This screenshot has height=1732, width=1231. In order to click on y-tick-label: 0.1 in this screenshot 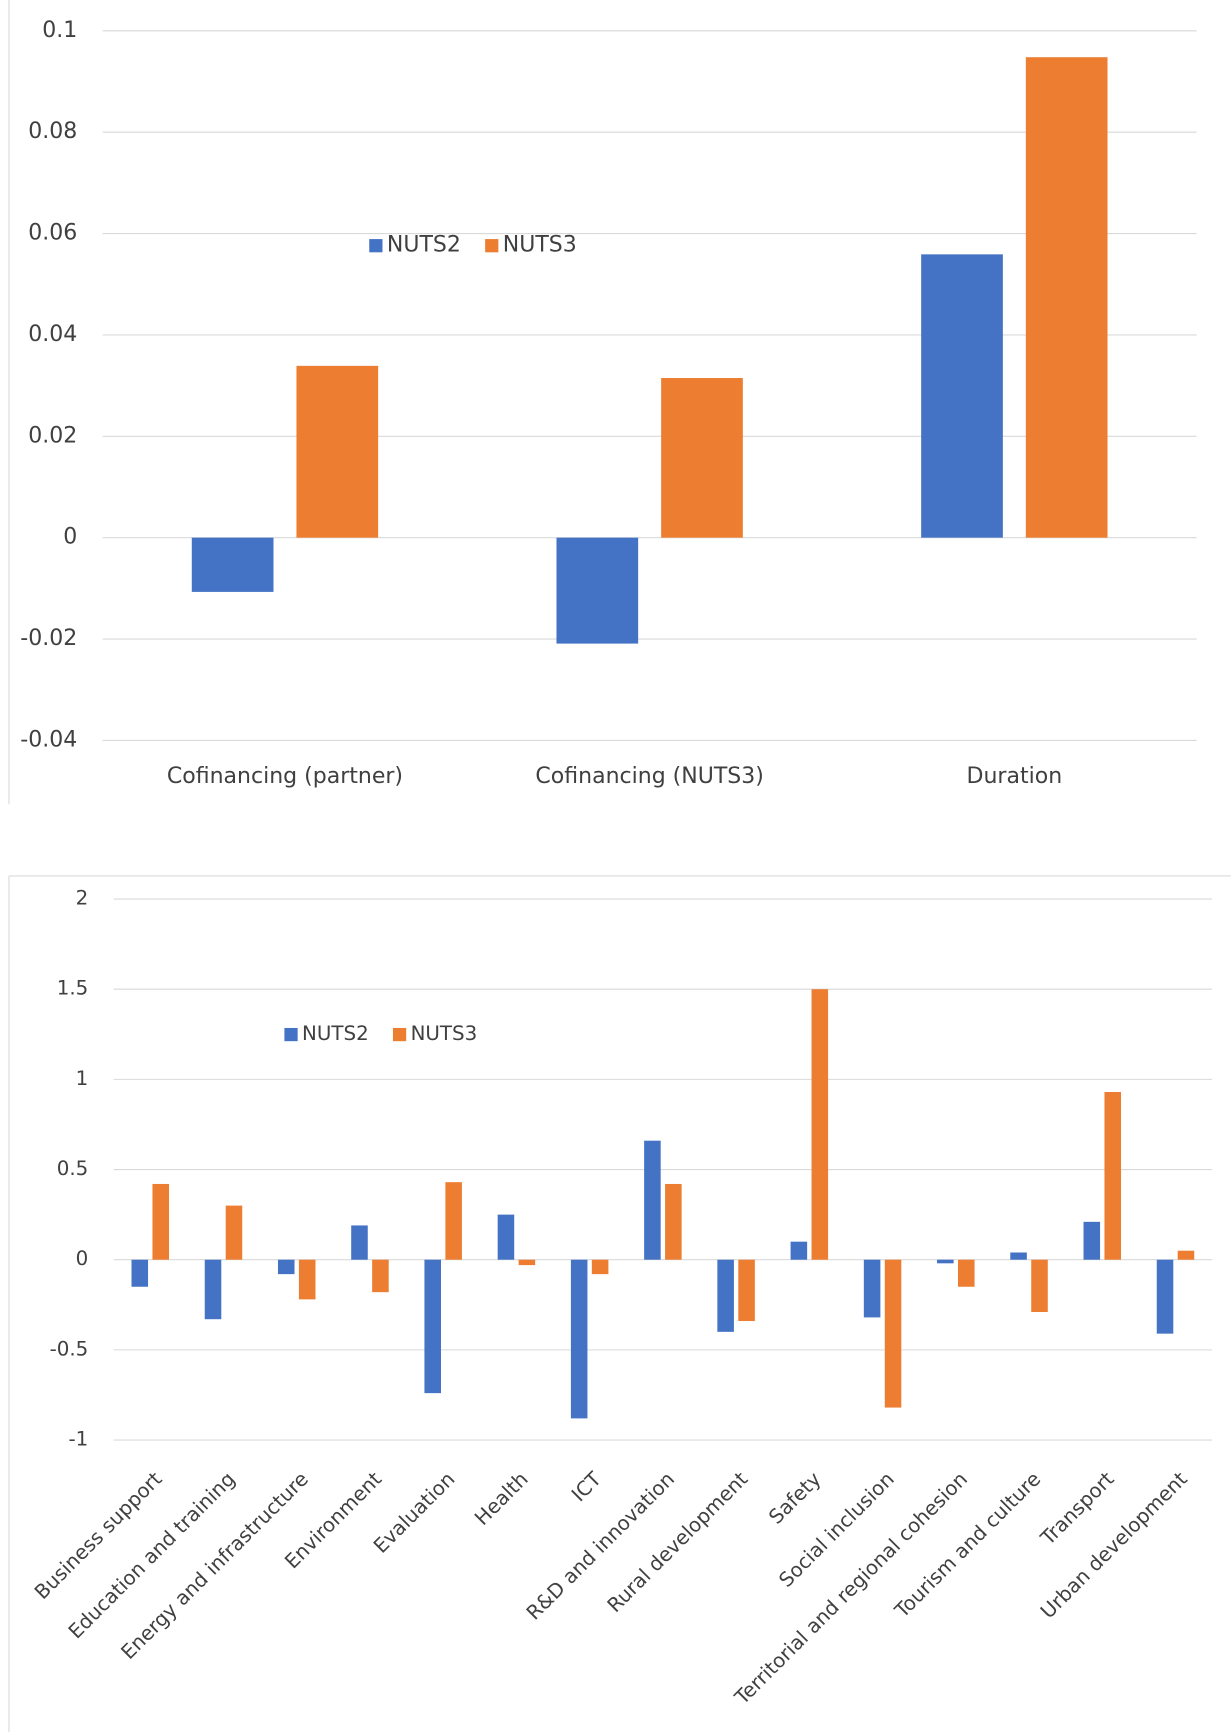, I will do `click(59, 30)`.